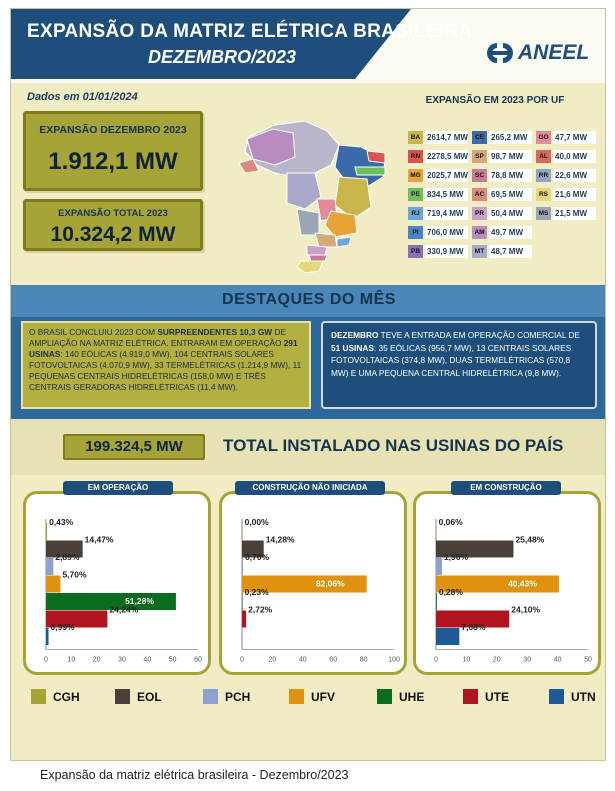 Image resolution: width=615 pixels, height=791 pixels. What do you see at coordinates (495, 100) in the screenshot?
I see `uf-expansion-title: EXPANSÃO EM 2023 POR UF` at bounding box center [495, 100].